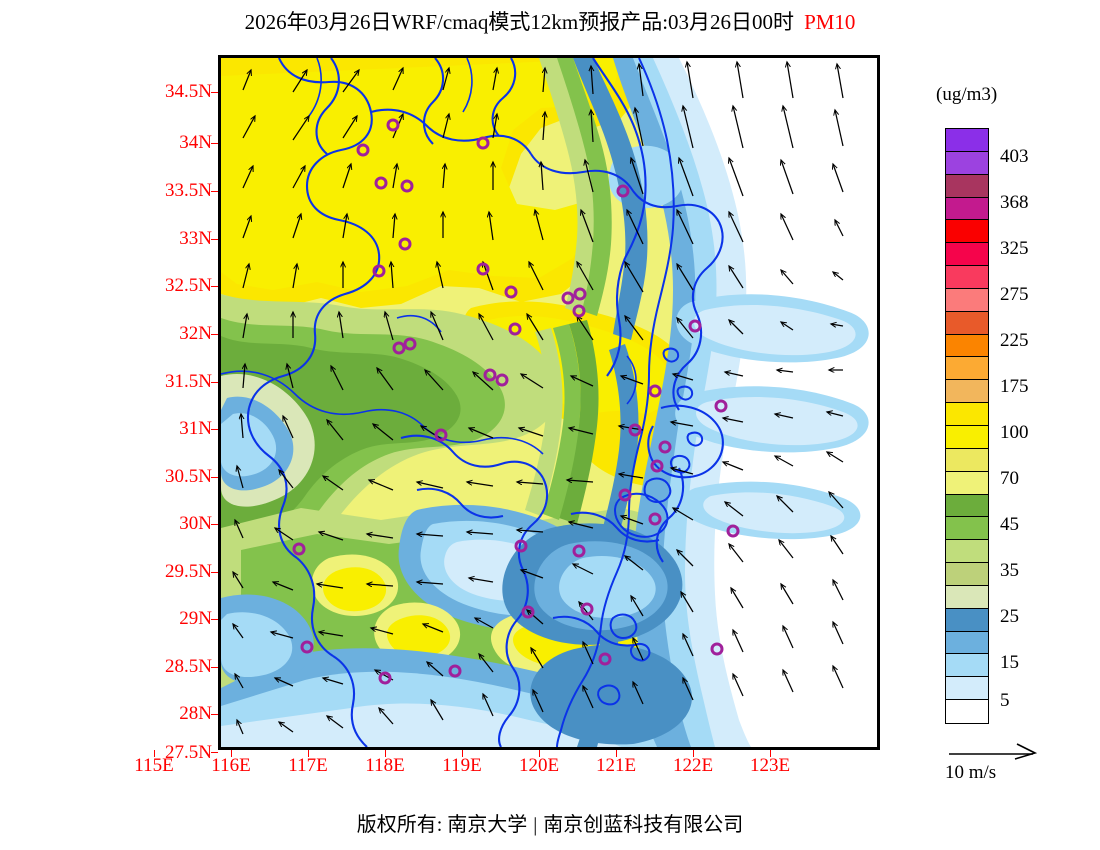  What do you see at coordinates (188, 476) in the screenshot?
I see `lat-label-30.5N: 30.5N` at bounding box center [188, 476].